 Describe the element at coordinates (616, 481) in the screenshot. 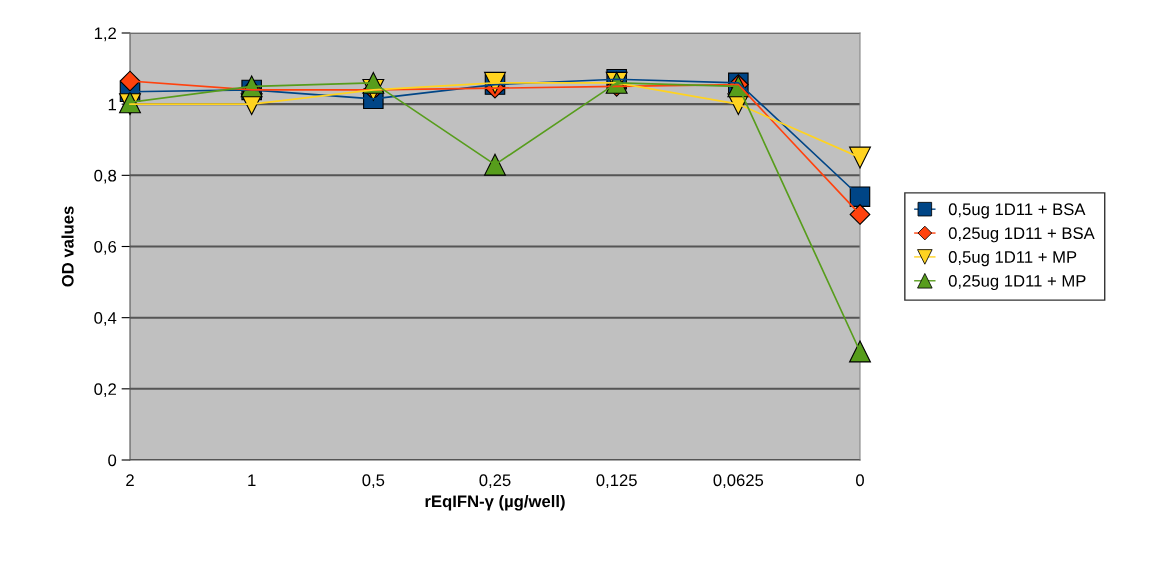

I see `x-tick-label: 0,125` at that location.